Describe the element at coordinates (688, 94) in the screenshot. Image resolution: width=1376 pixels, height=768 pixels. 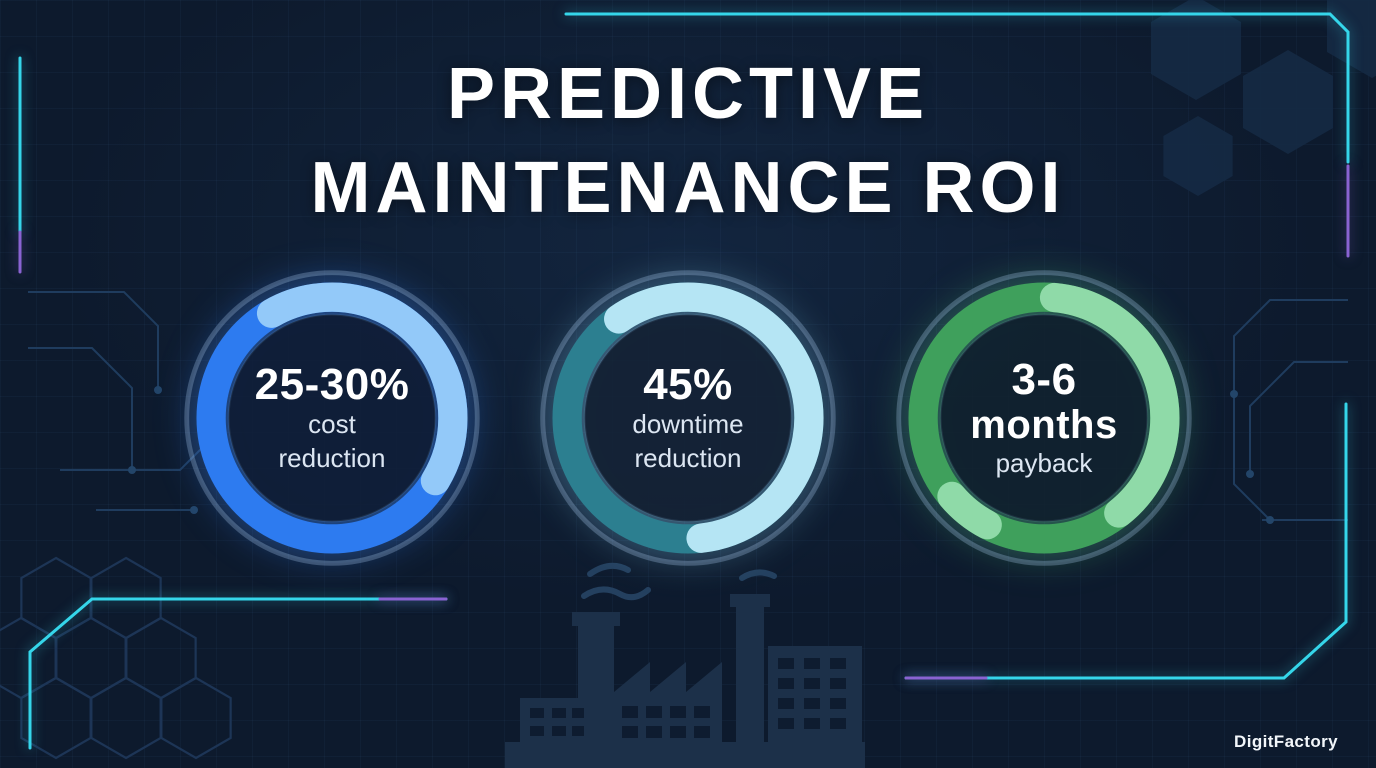
I see `page-title-line-1: PREDICTIVE` at that location.